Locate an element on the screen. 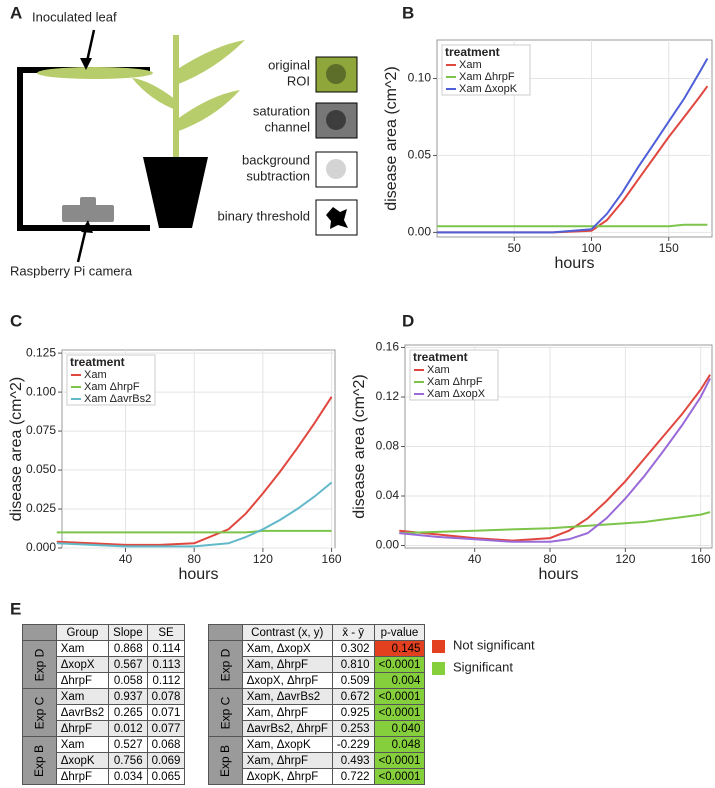  header-cell: Contrast (x, y) is located at coordinates (287, 632).